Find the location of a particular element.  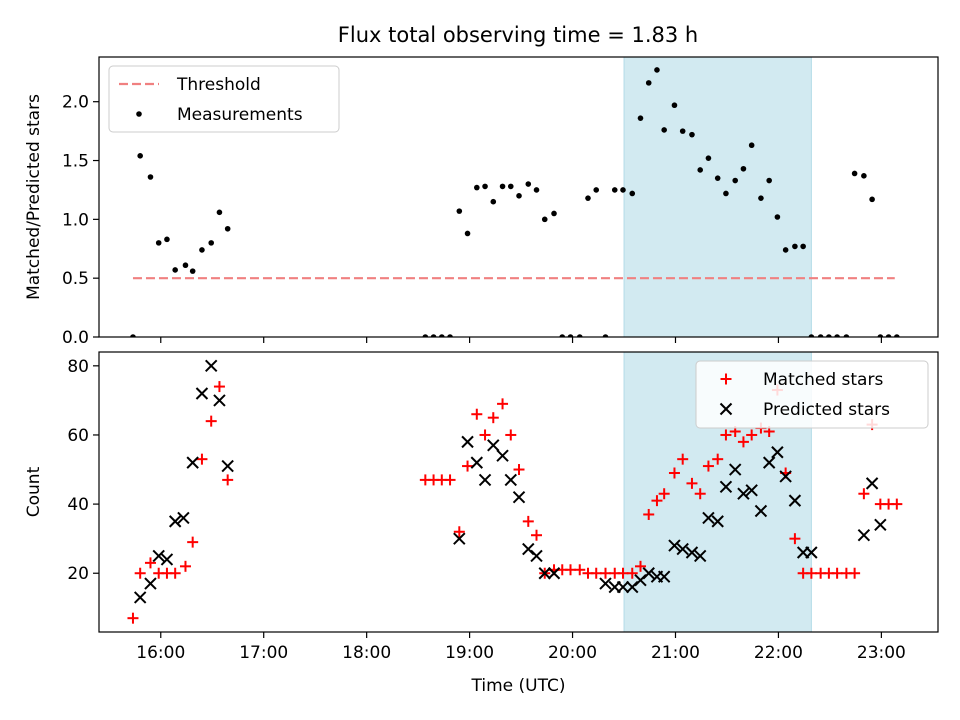

y-tick-label: 1.0 is located at coordinates (75, 220).